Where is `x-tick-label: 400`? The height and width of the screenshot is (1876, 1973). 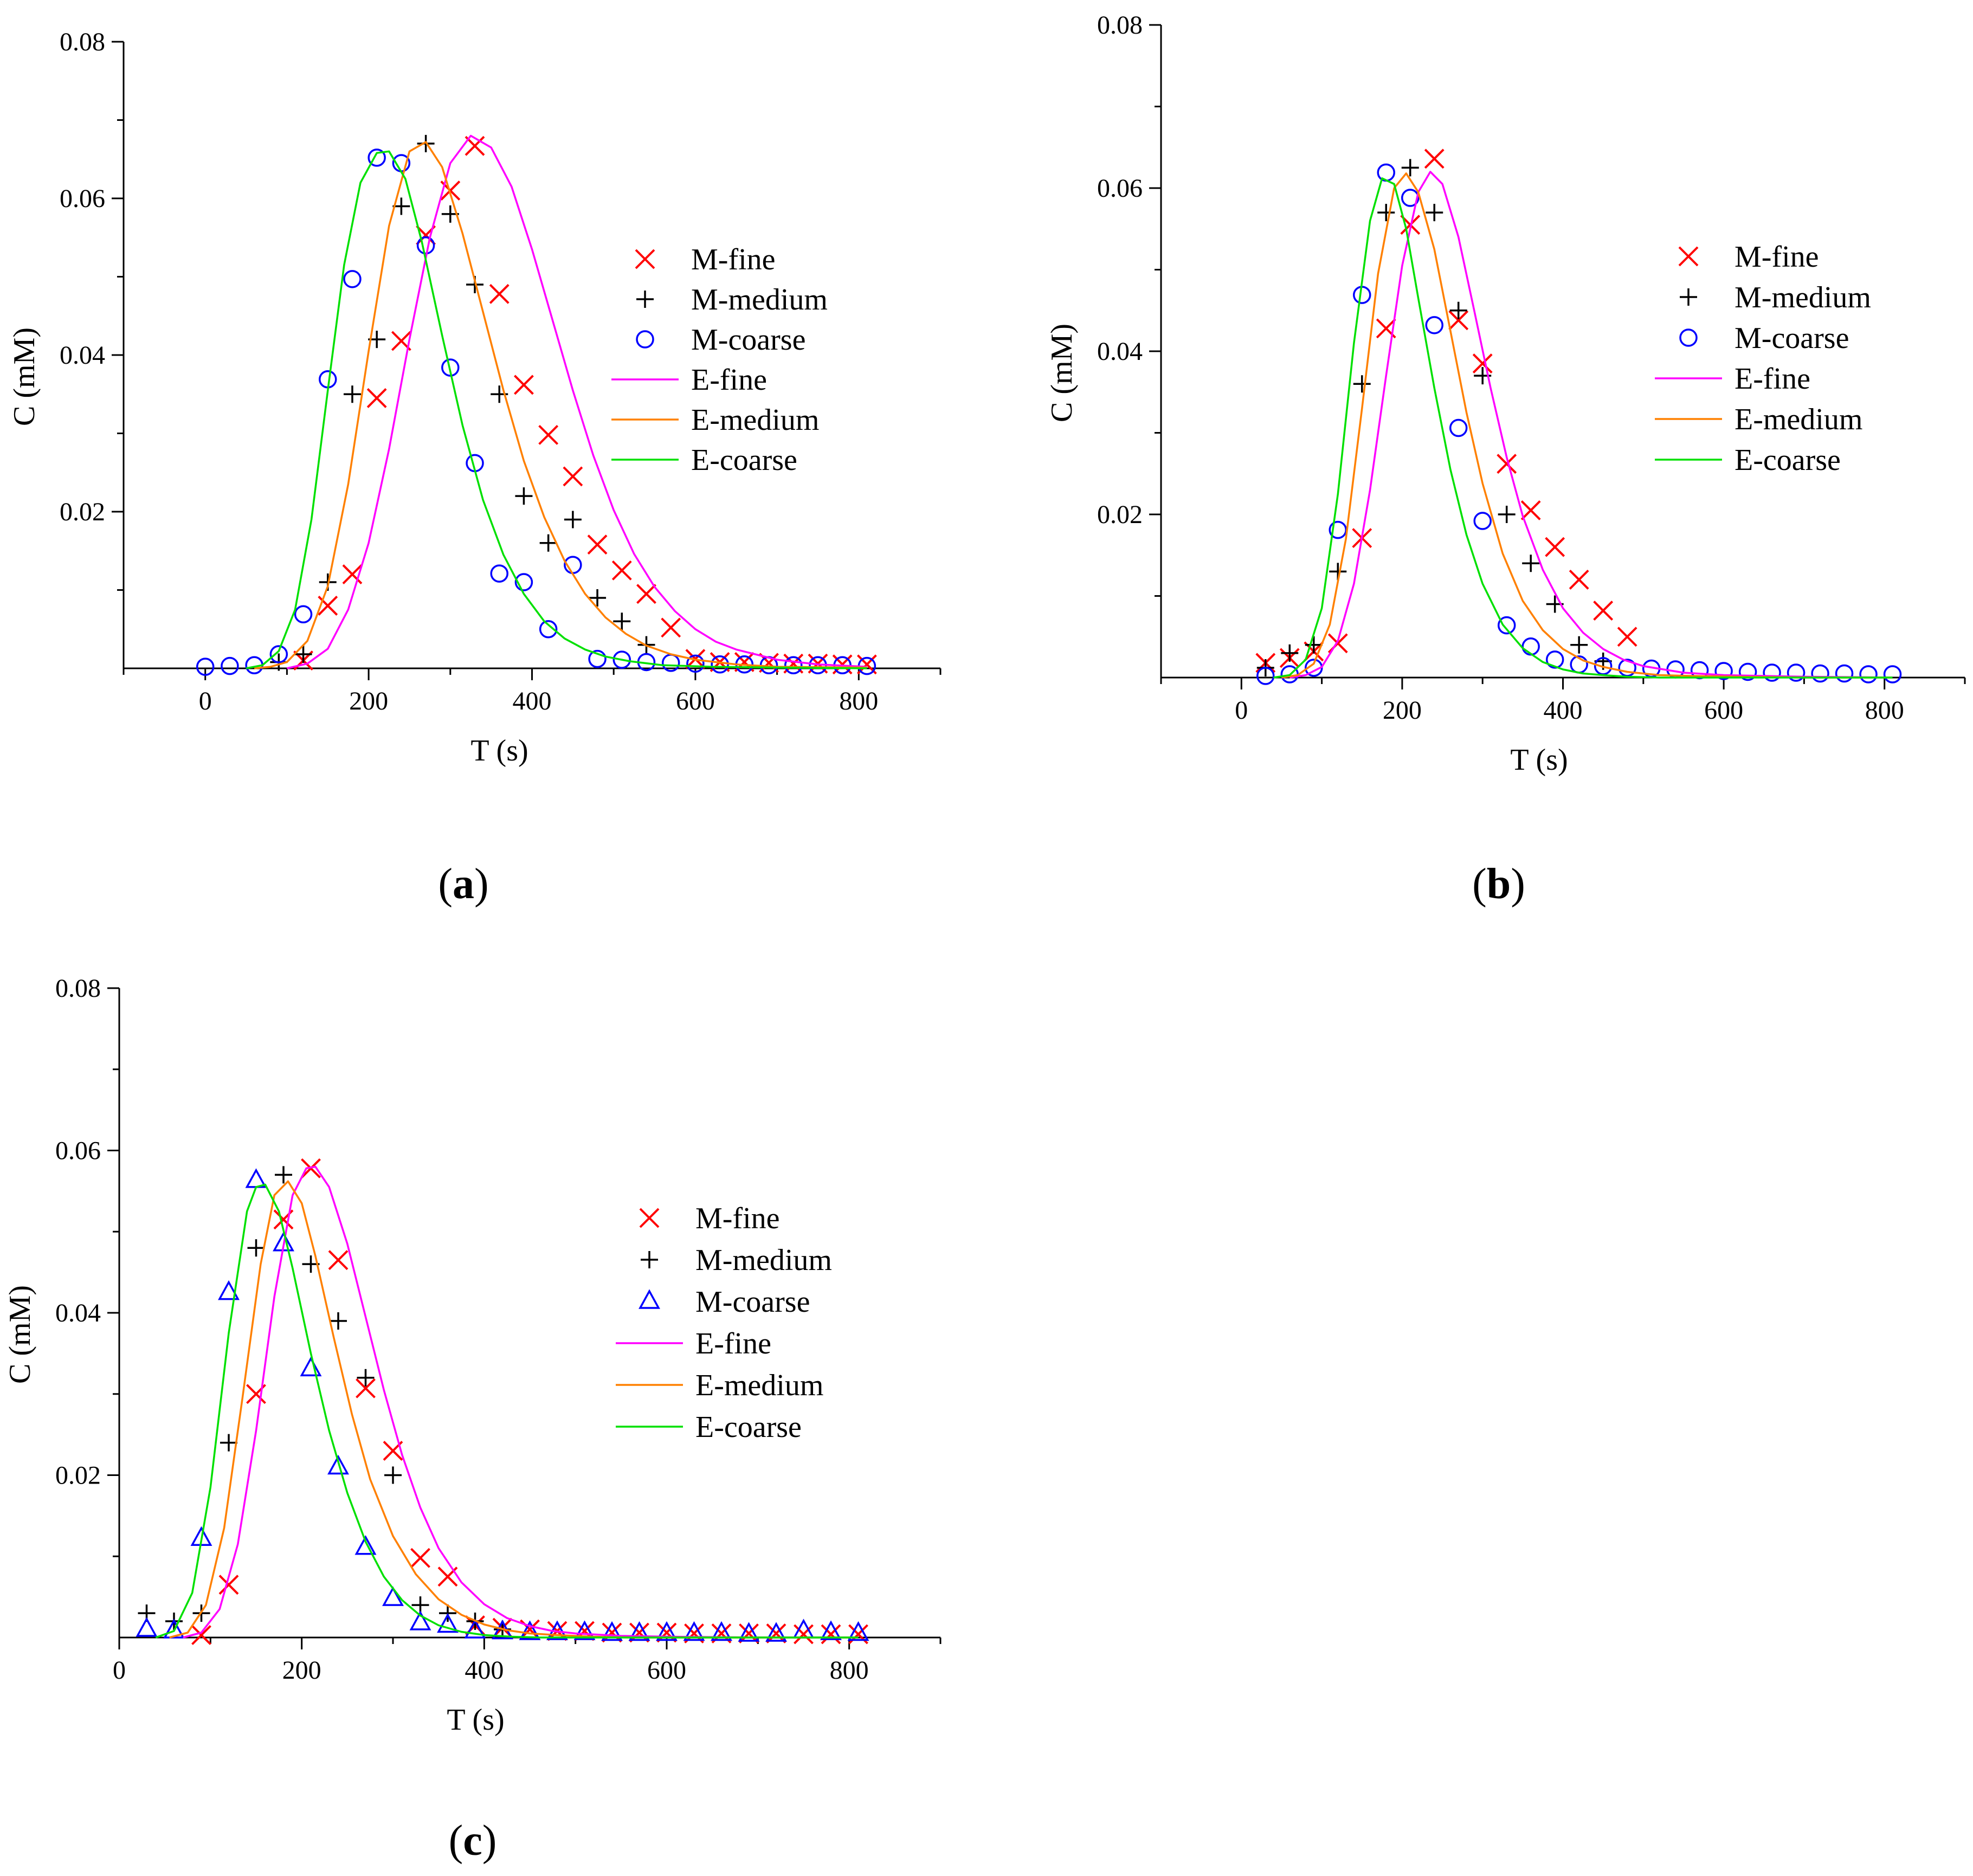 x-tick-label: 400 is located at coordinates (1563, 710).